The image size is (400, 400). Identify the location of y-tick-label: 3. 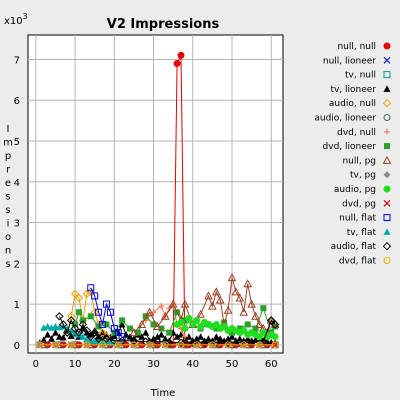
(17, 224).